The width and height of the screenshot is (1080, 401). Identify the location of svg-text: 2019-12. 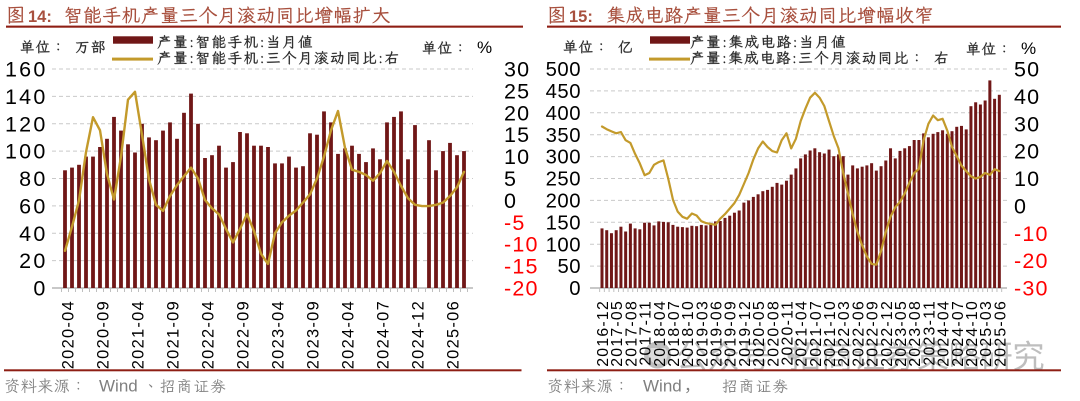
(745, 333).